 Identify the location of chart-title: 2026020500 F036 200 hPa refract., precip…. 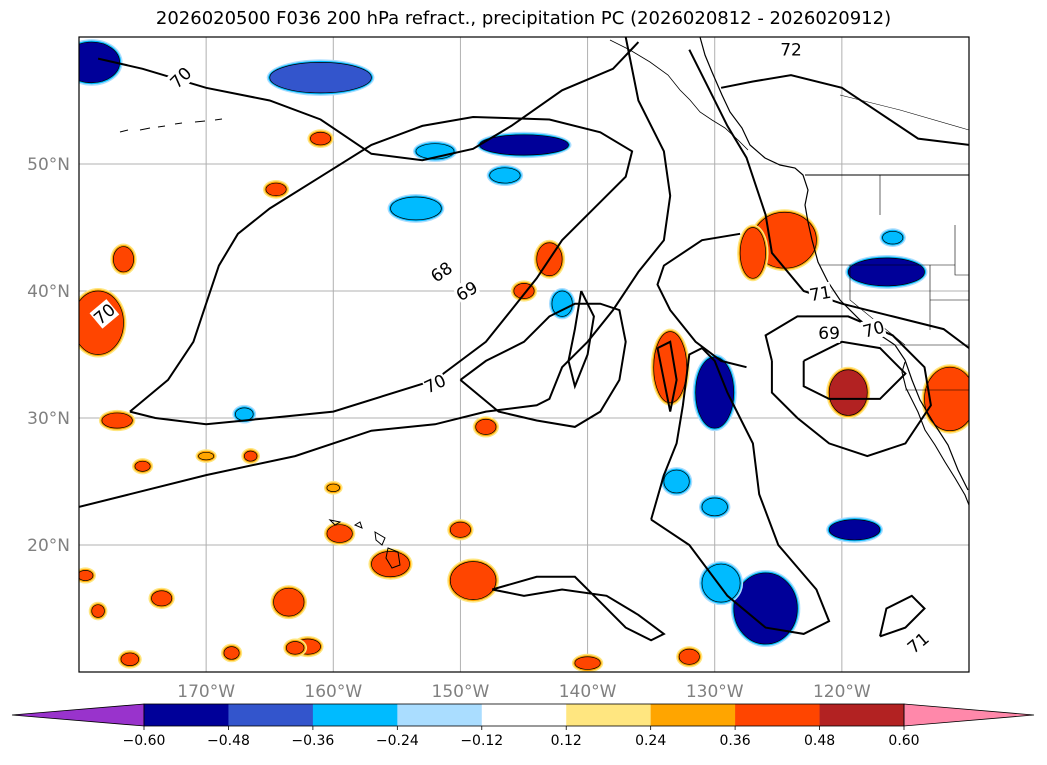
(523, 18).